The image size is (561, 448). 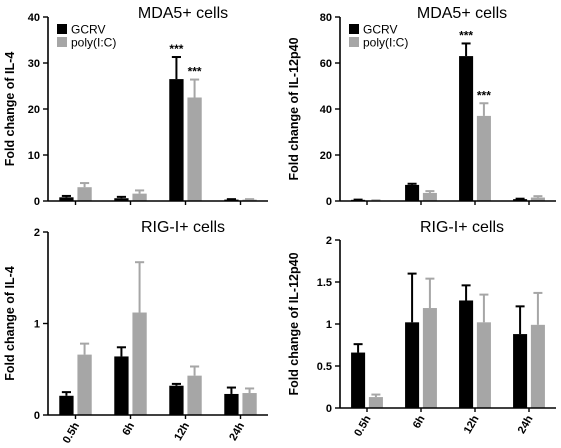 What do you see at coordinates (324, 367) in the screenshot?
I see `y-tick-label: 0.5` at bounding box center [324, 367].